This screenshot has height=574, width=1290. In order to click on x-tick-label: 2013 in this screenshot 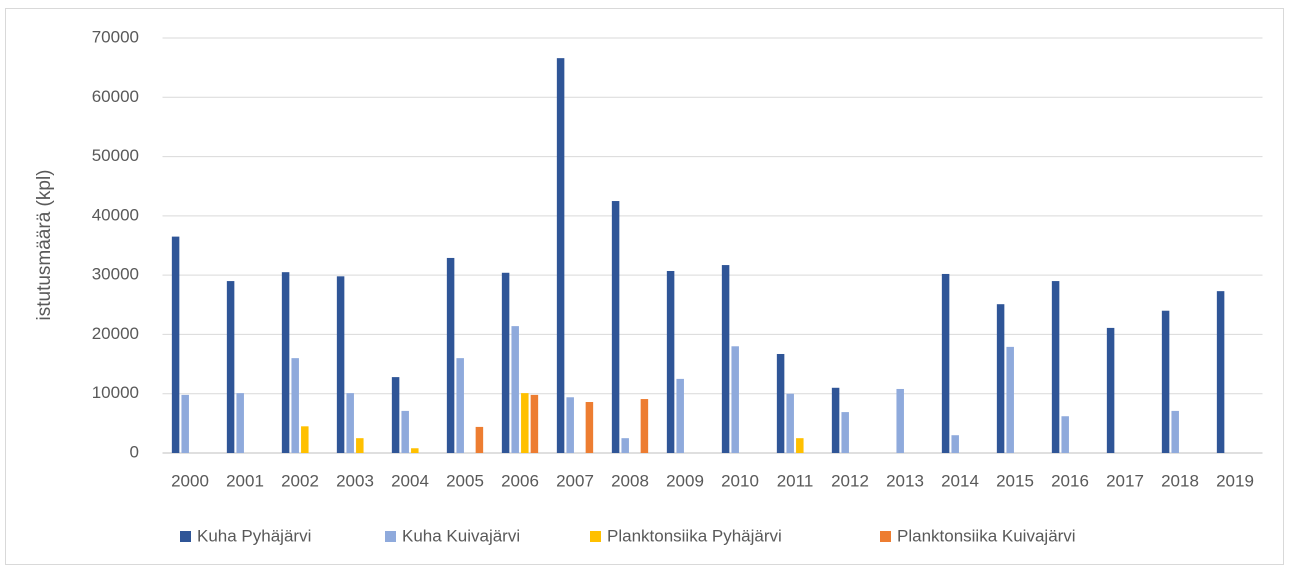, I will do `click(905, 480)`.